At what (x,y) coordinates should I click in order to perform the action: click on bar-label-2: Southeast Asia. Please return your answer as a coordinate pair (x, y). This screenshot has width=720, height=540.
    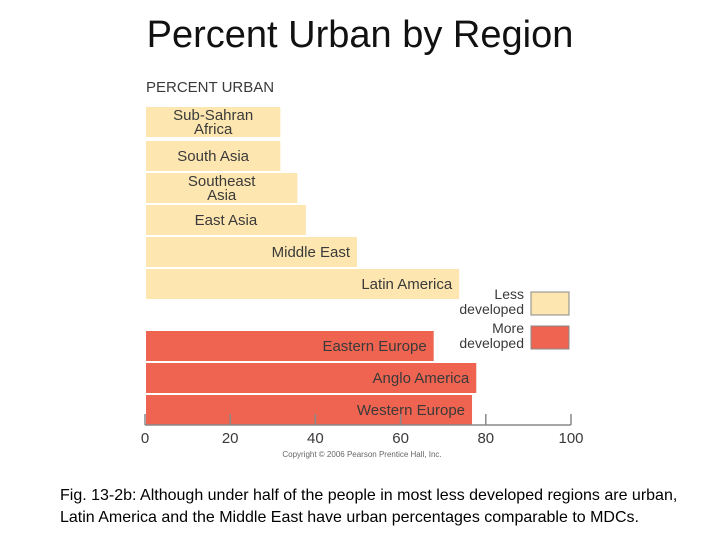
    Looking at the image, I should click on (222, 188).